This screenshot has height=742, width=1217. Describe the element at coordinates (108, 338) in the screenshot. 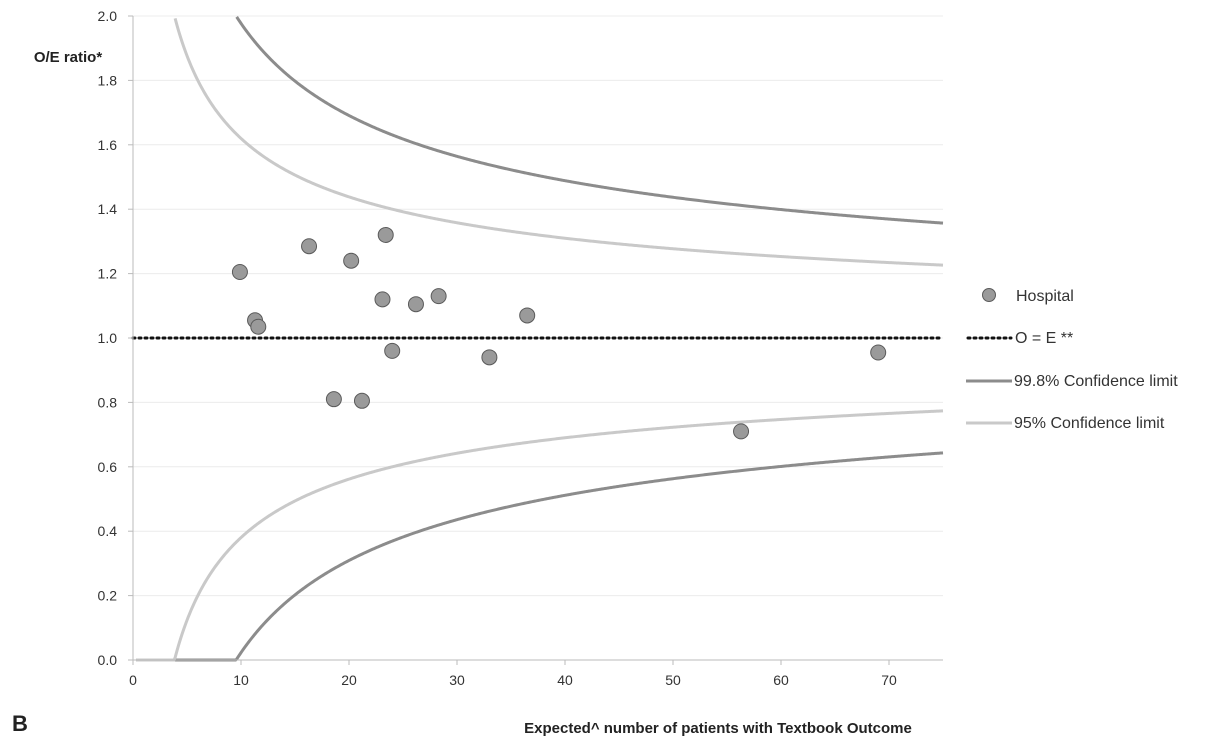

I see `y-tick-label: 1.0` at that location.